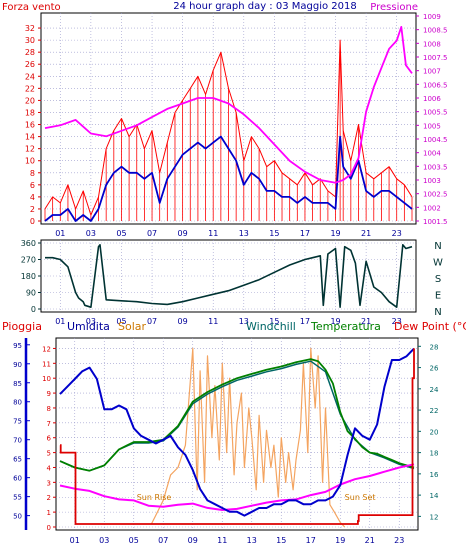 Image resolution: width=466 pixels, height=555 pixels. Describe the element at coordinates (28, 243) in the screenshot. I see `p2-left-ticklabel-360: 360` at that location.